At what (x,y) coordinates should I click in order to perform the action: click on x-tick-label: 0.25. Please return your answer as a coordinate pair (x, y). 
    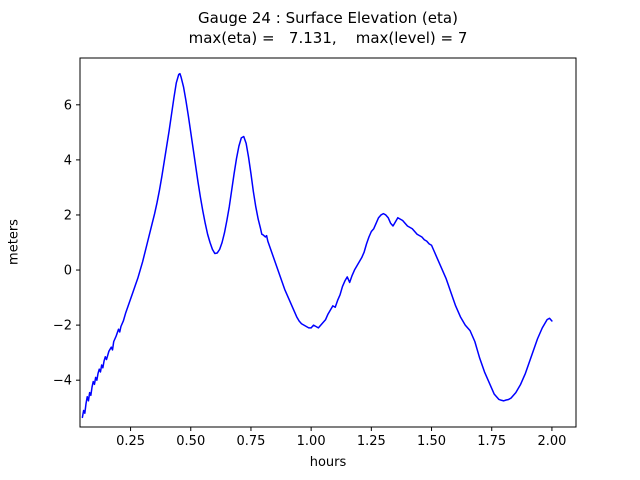
    Looking at the image, I should click on (130, 441).